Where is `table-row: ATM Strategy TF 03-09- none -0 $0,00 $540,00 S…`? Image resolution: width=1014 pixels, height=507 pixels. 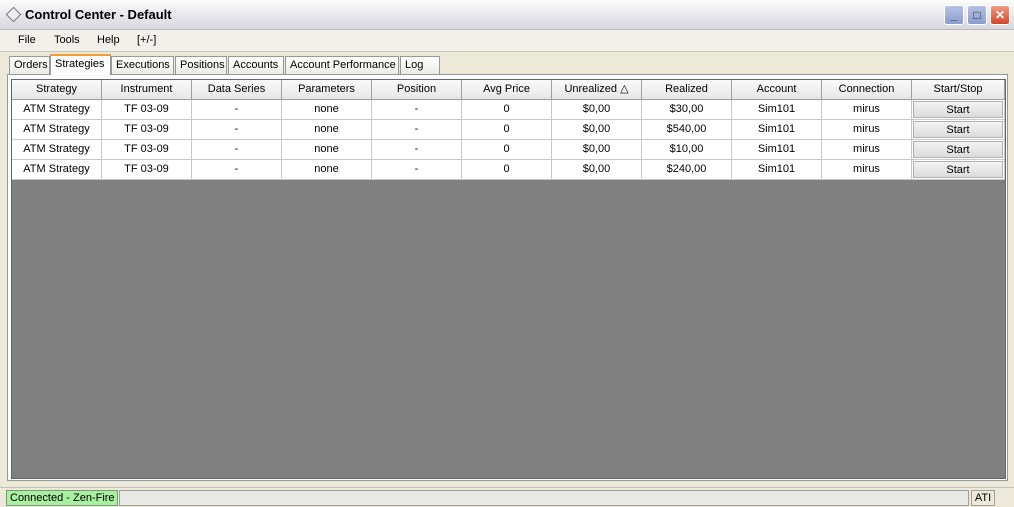
table-row: ATM Strategy TF 03-09- none -0 $0,00 $540,00 S… is located at coordinates (508, 130).